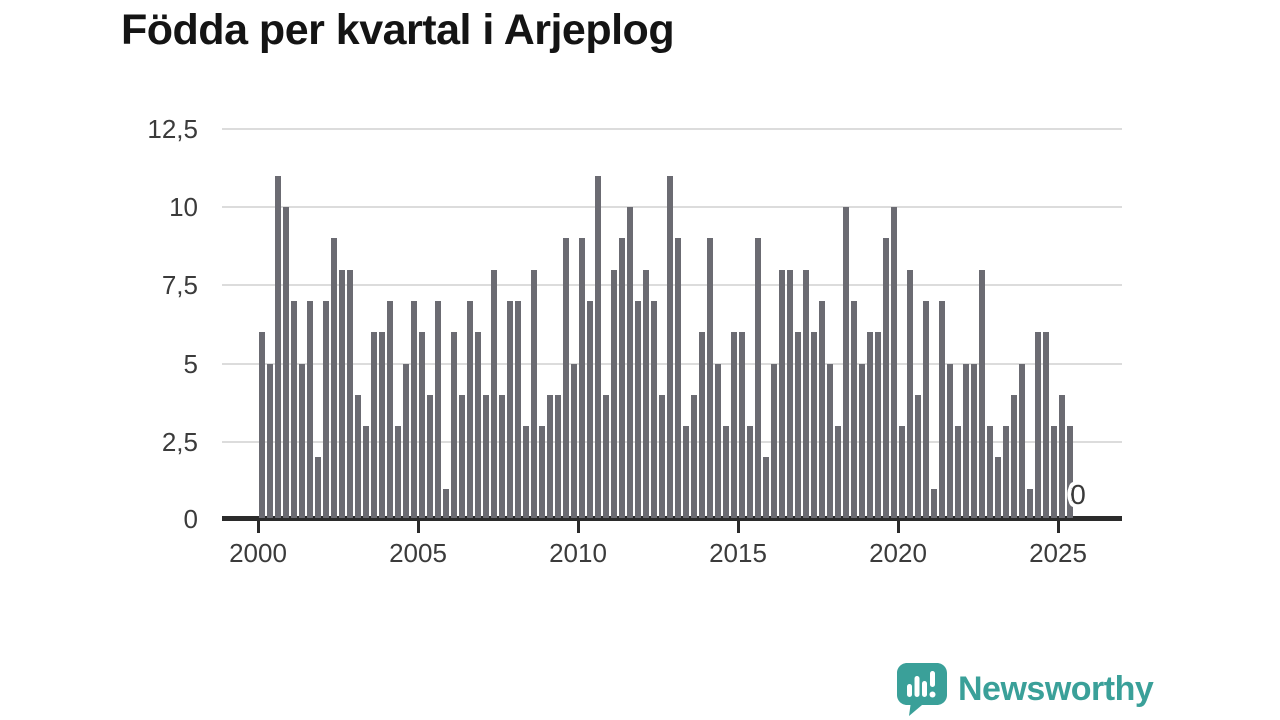 This screenshot has width=1280, height=720. I want to click on last-value-zero-label: 0, so click(1078, 494).